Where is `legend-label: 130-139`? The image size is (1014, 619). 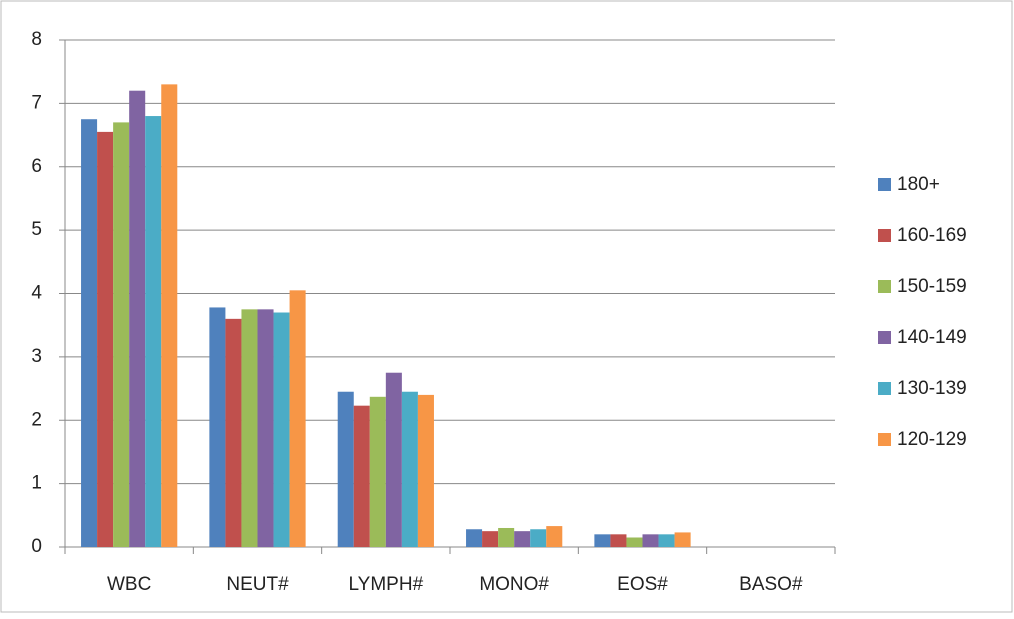
legend-label: 130-139 is located at coordinates (932, 388).